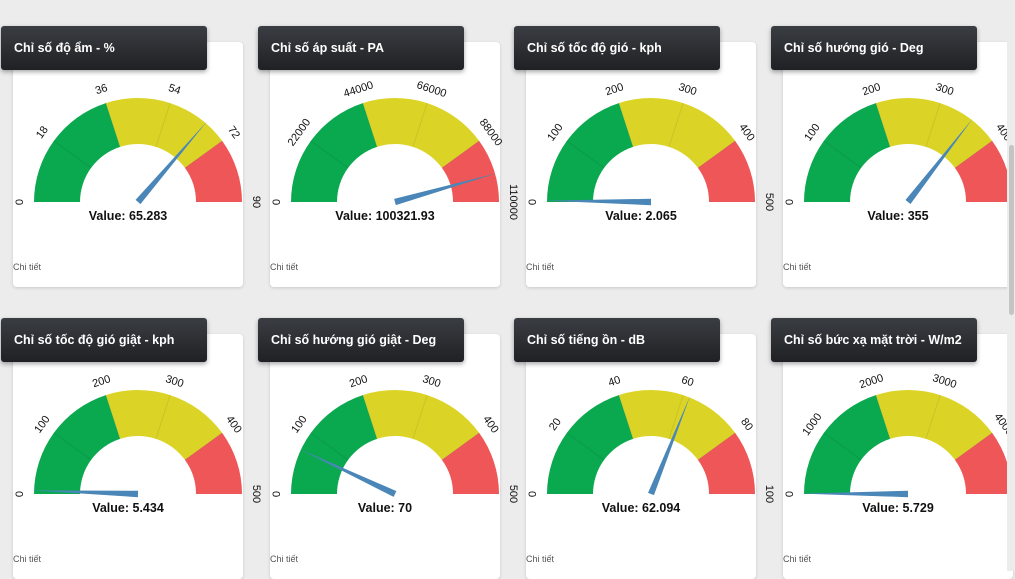  Describe the element at coordinates (431, 89) in the screenshot. I see `gauge-tick-label: 66000` at that location.